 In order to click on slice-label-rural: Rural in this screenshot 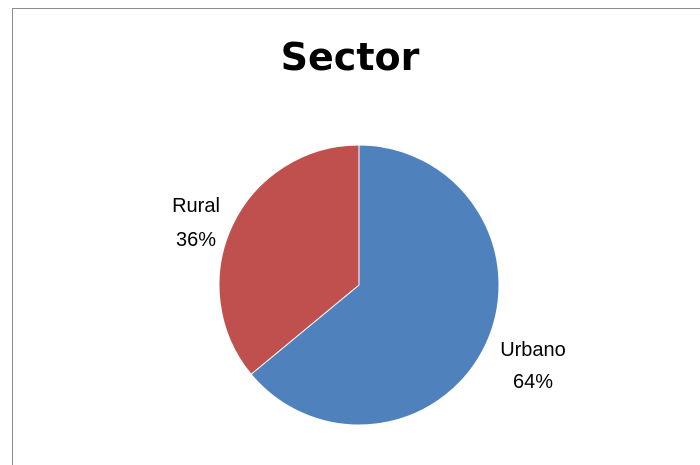, I will do `click(196, 206)`.